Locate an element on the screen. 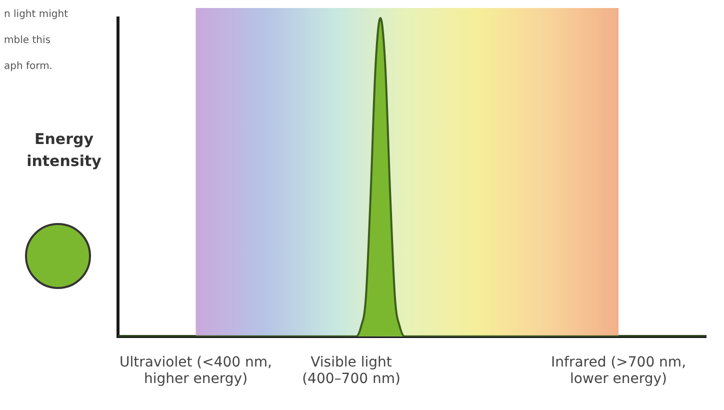  x-tick-label: Ultraviolet (<400 nm, higher energy) is located at coordinates (196, 371).